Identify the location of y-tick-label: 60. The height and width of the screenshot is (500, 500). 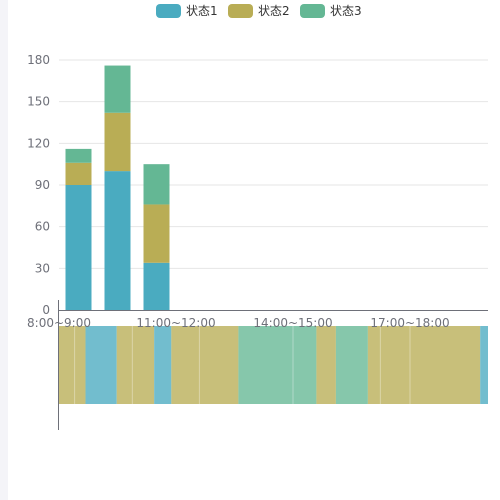
(42, 227).